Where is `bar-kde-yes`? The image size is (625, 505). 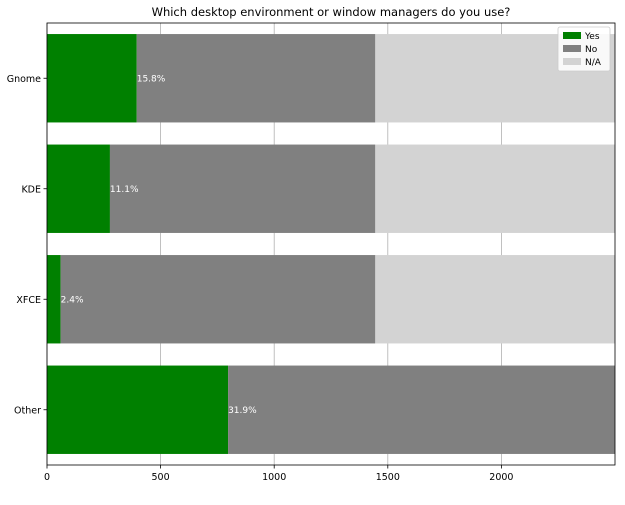 bar-kde-yes is located at coordinates (78, 188).